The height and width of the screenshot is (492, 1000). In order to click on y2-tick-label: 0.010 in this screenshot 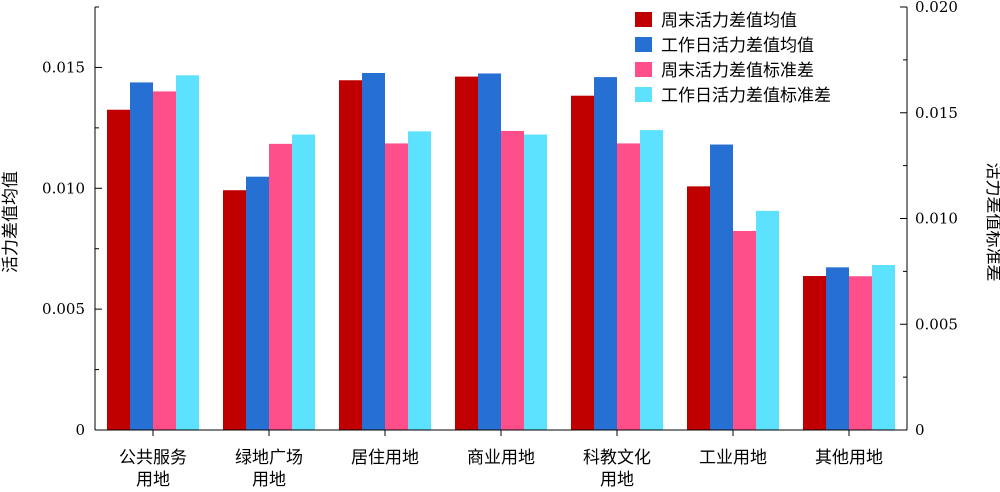, I will do `click(936, 219)`.